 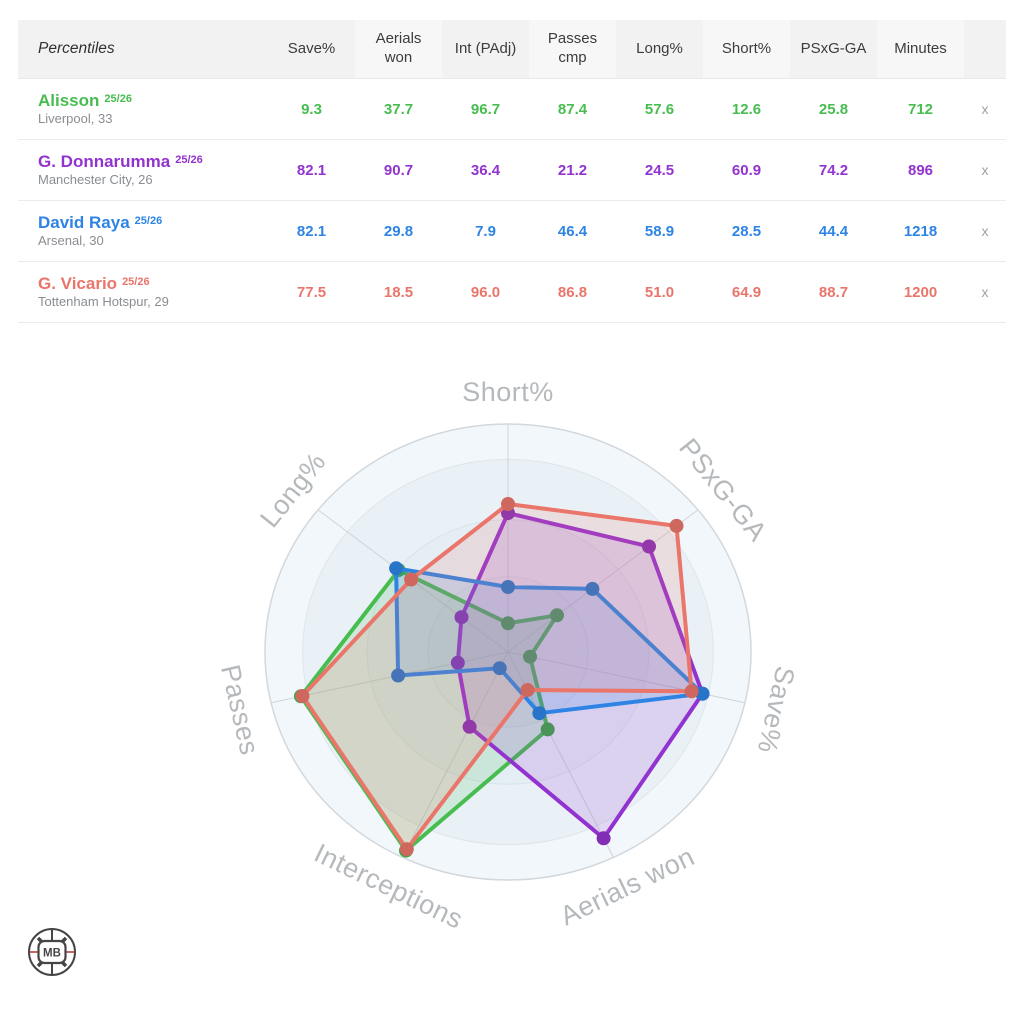 I want to click on stat-value-short: 64.9, so click(x=746, y=292).